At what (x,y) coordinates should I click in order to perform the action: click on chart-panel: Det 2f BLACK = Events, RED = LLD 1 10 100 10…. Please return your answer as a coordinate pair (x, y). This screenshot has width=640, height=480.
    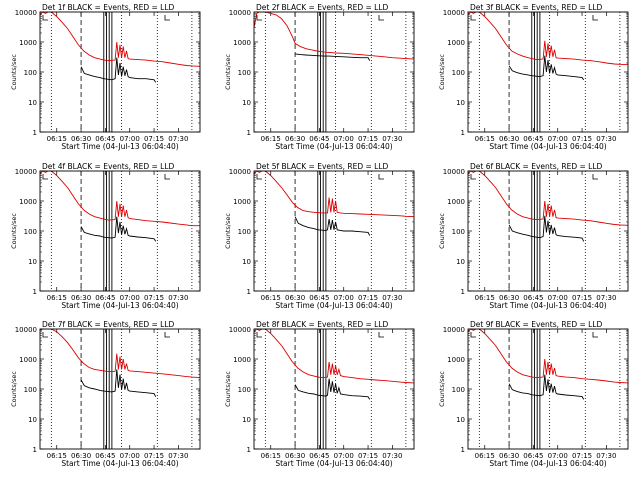
    Looking at the image, I should click on (319, 77).